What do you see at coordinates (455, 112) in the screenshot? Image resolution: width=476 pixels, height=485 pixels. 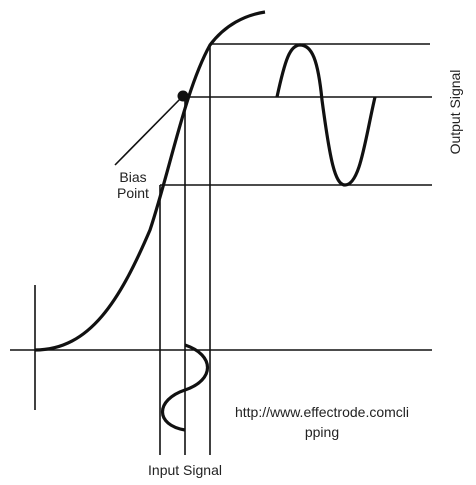 I see `output-label: Output Signal` at bounding box center [455, 112].